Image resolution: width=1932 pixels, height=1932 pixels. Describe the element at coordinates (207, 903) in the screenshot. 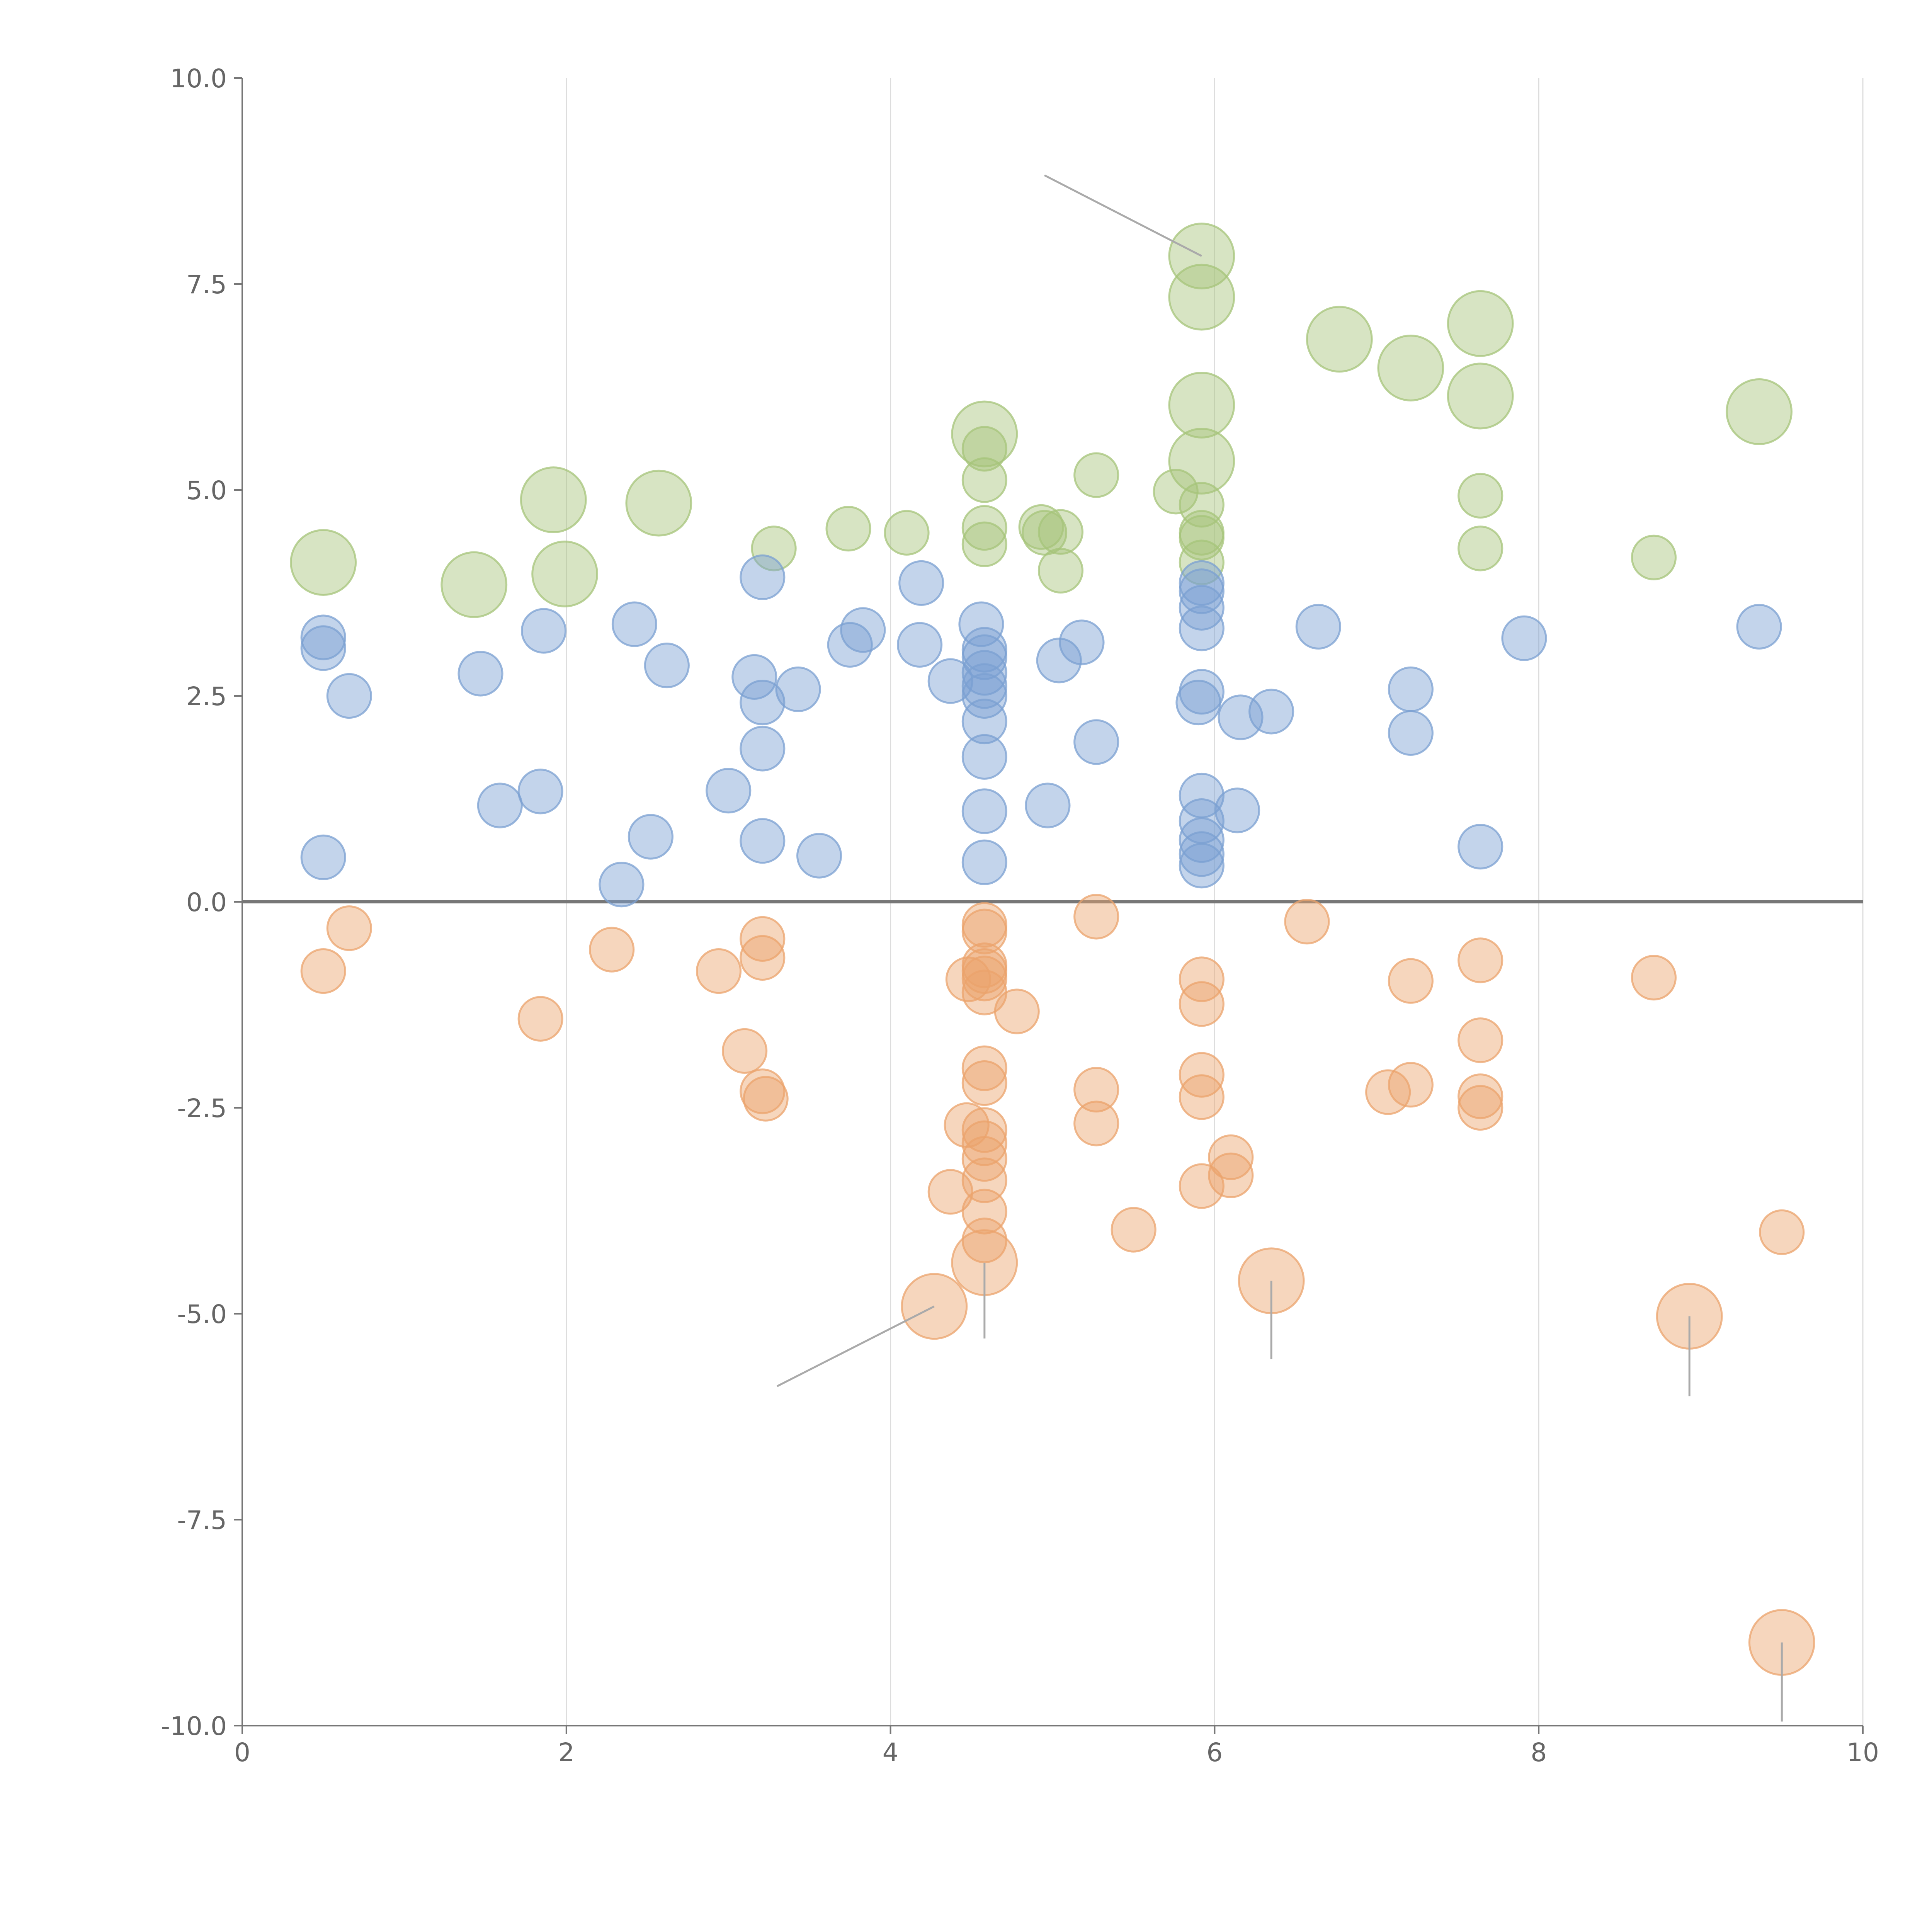

I see `y-tick-label: 0.0` at that location.